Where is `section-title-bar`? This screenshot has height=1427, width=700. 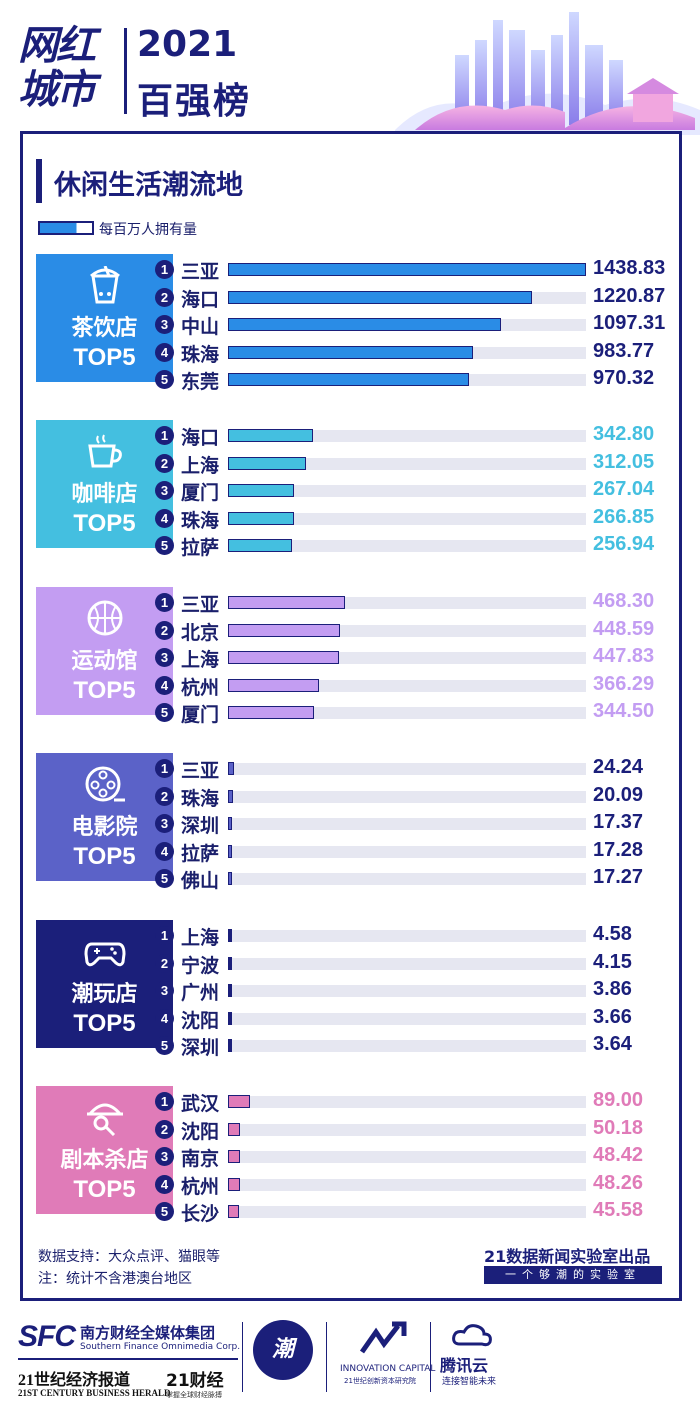 section-title-bar is located at coordinates (39, 181).